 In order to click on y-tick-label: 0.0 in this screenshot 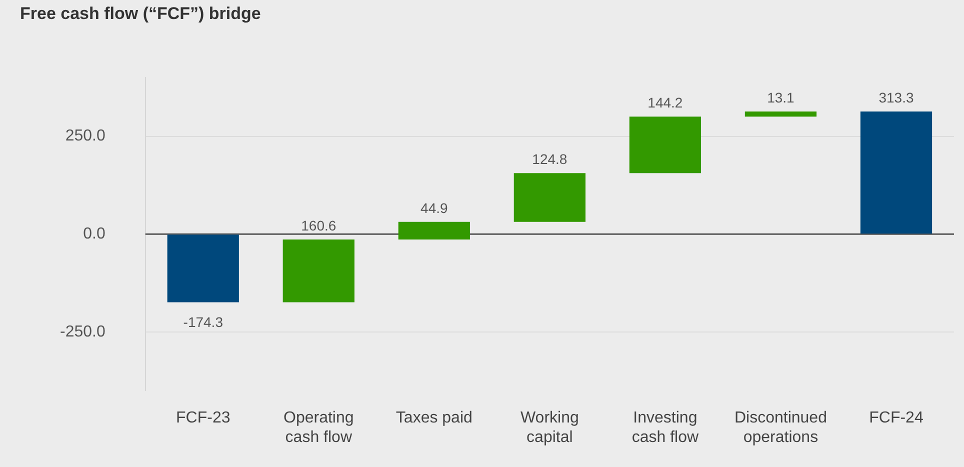, I will do `click(94, 234)`.